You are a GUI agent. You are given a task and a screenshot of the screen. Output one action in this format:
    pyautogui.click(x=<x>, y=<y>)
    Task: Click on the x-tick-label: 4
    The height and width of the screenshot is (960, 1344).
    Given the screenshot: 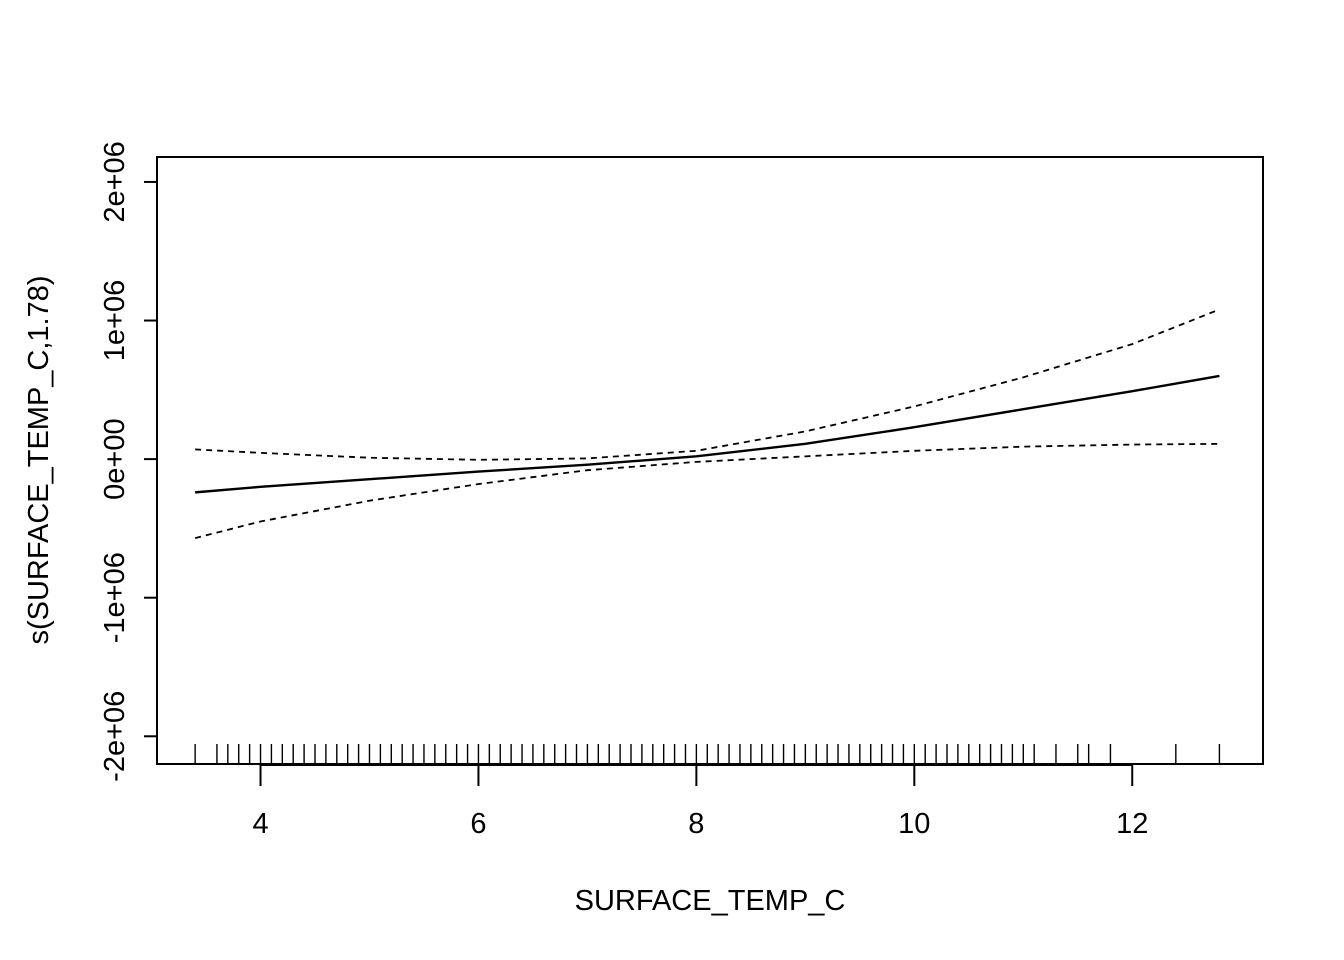 What is the action you would take?
    pyautogui.click(x=260, y=824)
    